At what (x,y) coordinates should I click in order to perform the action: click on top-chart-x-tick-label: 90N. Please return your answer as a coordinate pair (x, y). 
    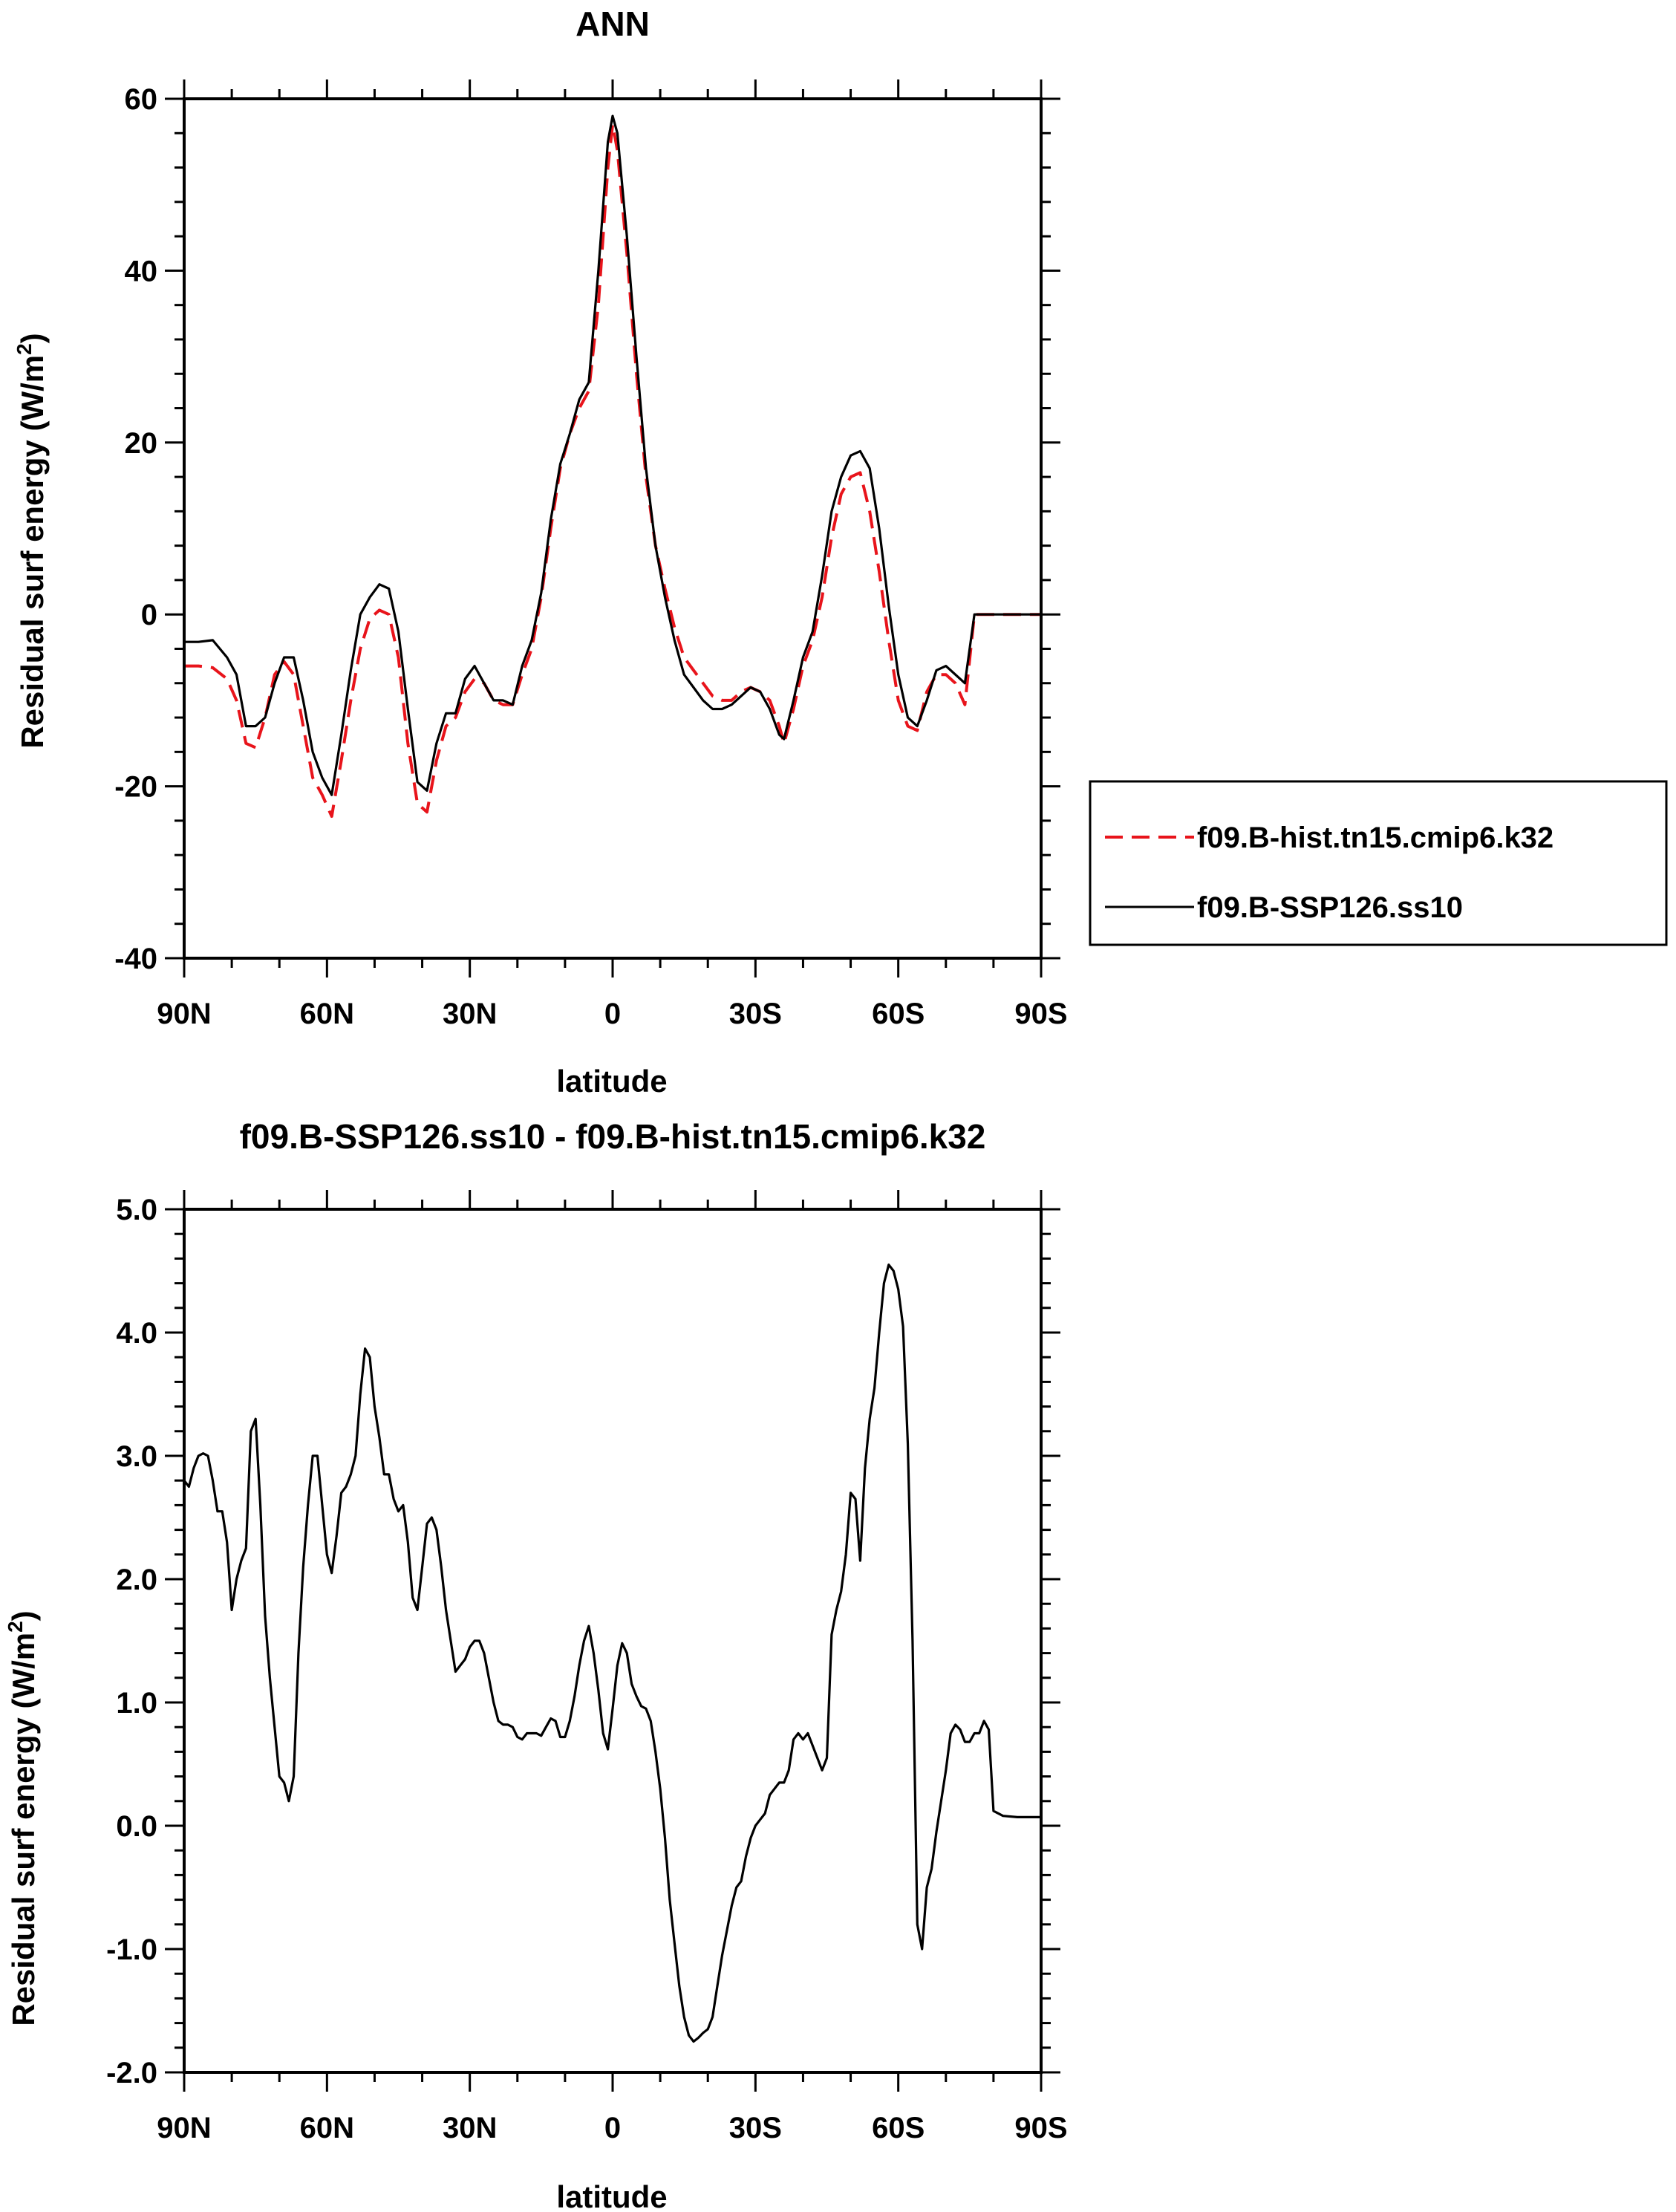
    Looking at the image, I should click on (184, 1014).